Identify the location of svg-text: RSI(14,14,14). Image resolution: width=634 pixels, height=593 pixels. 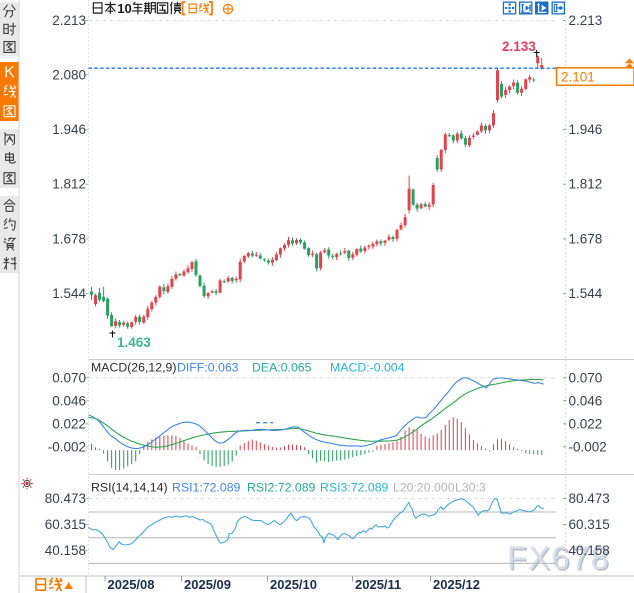
(129, 488).